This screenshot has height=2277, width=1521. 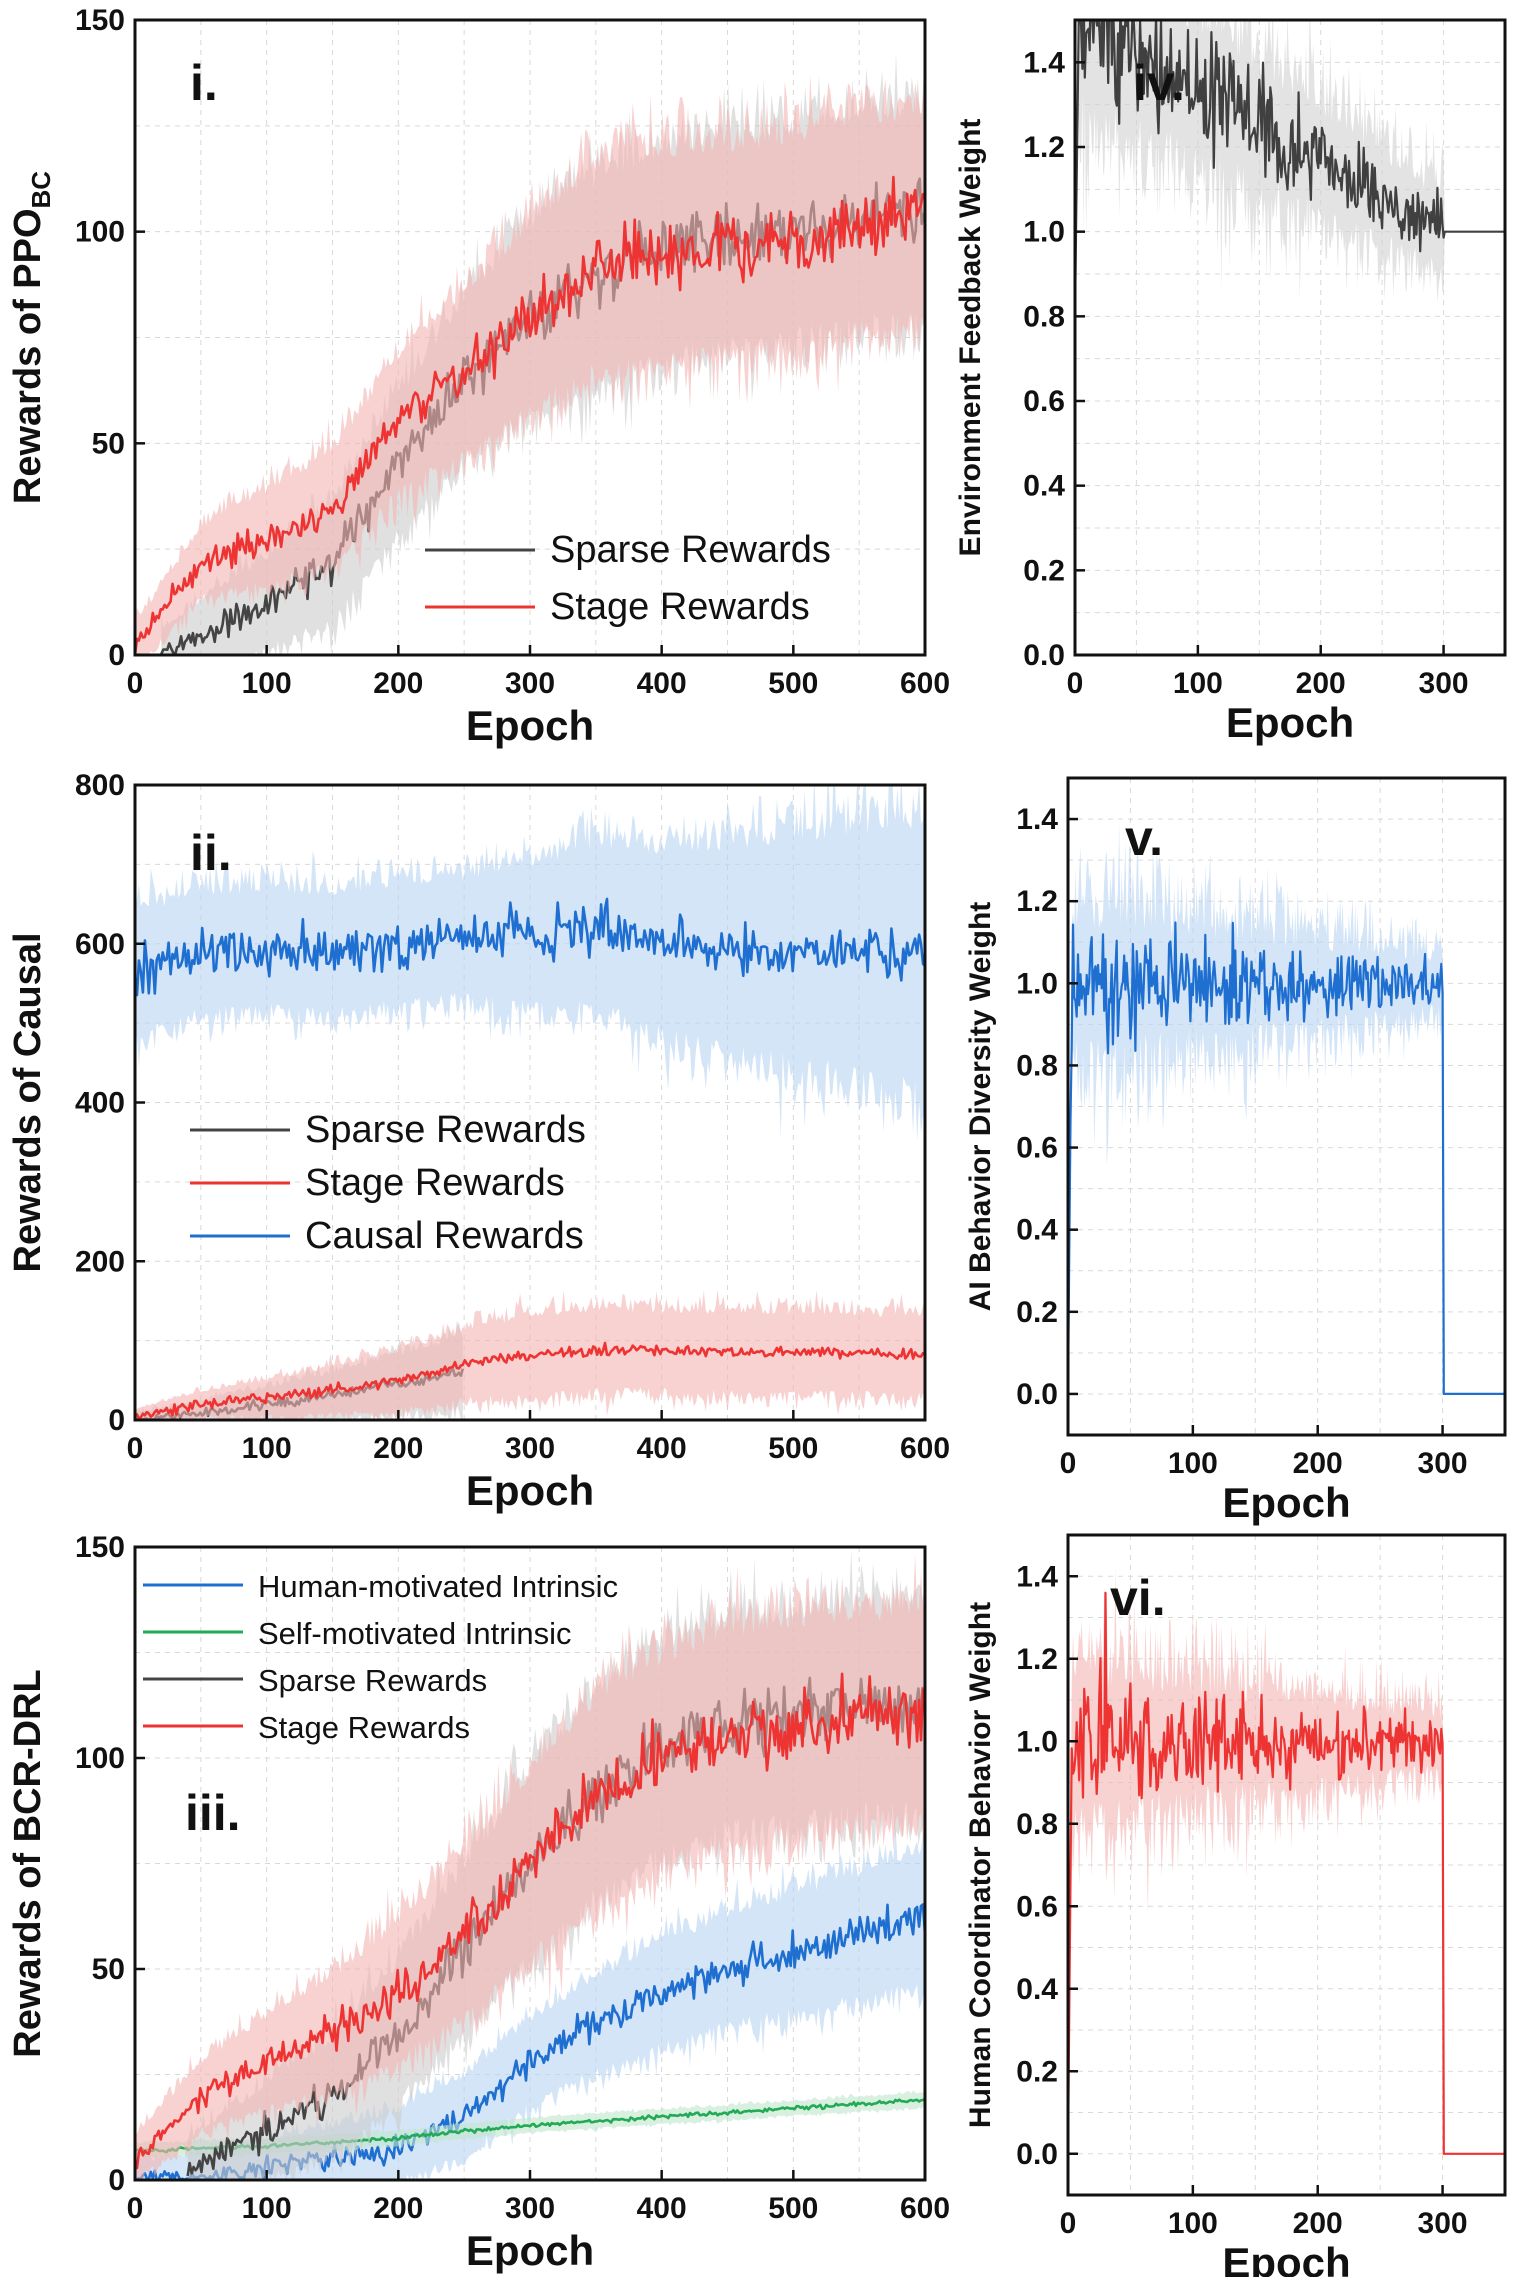 I want to click on y-tick-label: 400, so click(x=100, y=1103).